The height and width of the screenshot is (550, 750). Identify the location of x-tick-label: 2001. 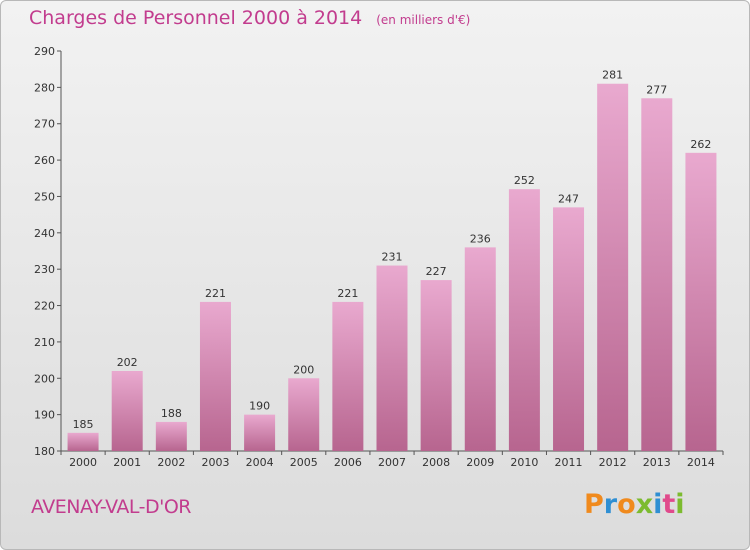
(127, 462).